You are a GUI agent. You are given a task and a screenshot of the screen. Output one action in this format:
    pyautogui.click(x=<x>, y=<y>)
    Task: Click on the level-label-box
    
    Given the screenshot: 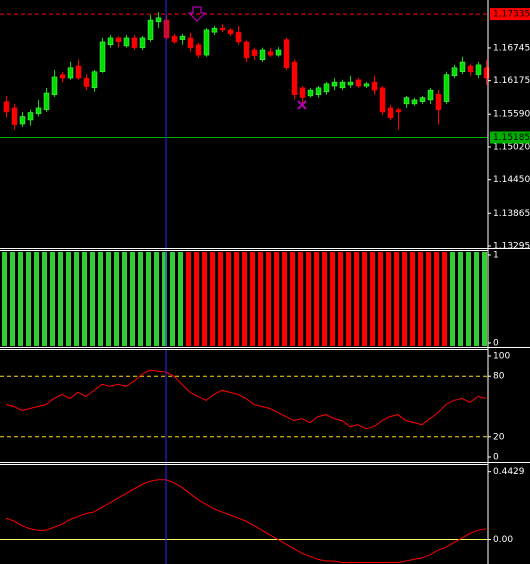 What is the action you would take?
    pyautogui.click(x=510, y=137)
    